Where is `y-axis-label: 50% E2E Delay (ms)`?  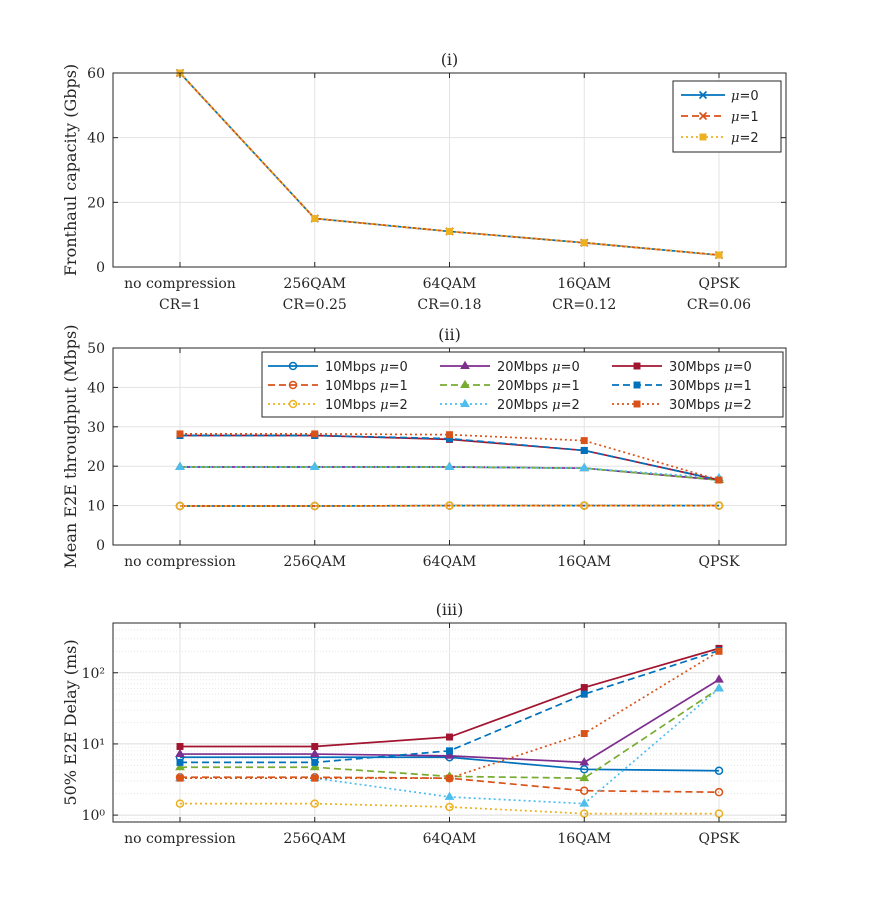 y-axis-label: 50% E2E Delay (ms) is located at coordinates (70, 722).